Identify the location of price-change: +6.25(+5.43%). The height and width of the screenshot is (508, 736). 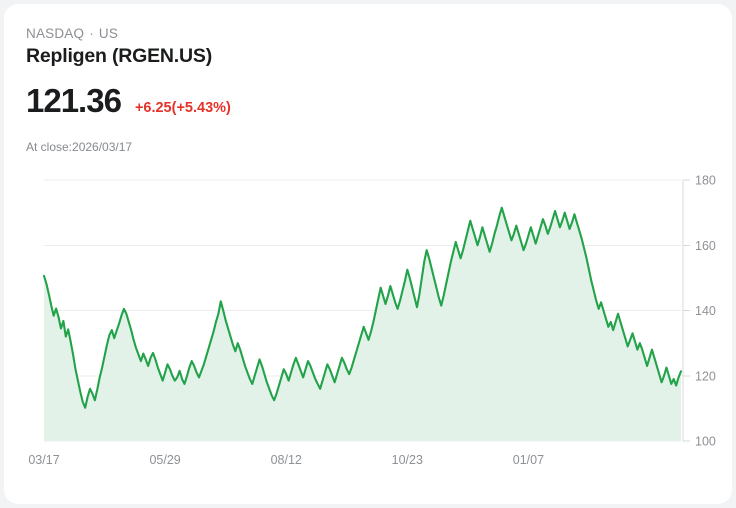
(182, 108).